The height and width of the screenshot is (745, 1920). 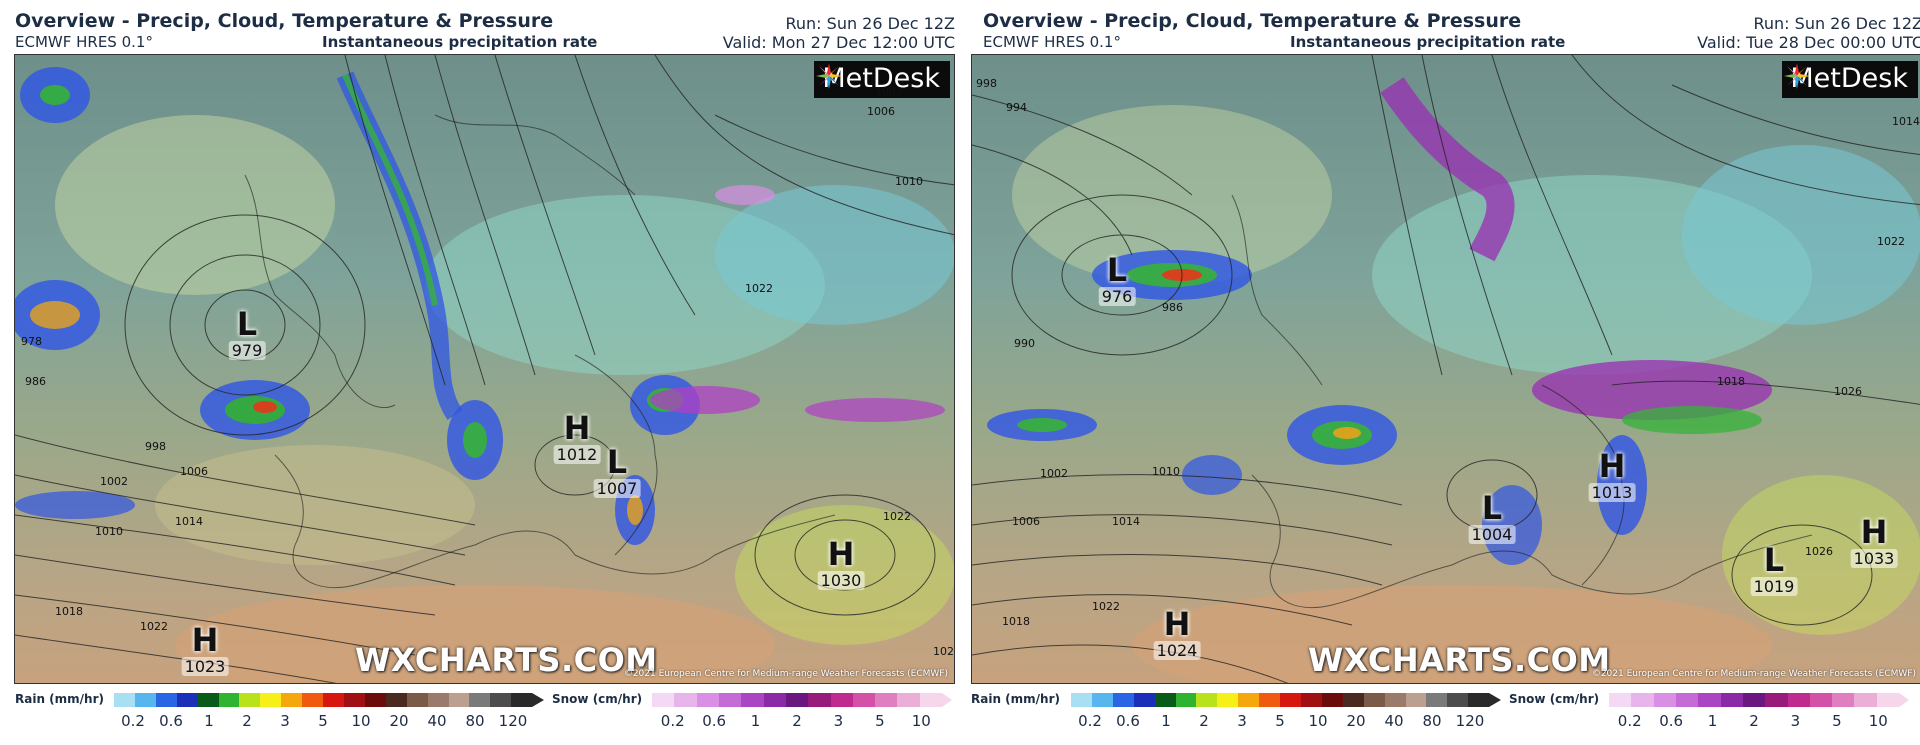 What do you see at coordinates (1428, 42) in the screenshot?
I see `product-label: Instantaneous precipitation rate` at bounding box center [1428, 42].